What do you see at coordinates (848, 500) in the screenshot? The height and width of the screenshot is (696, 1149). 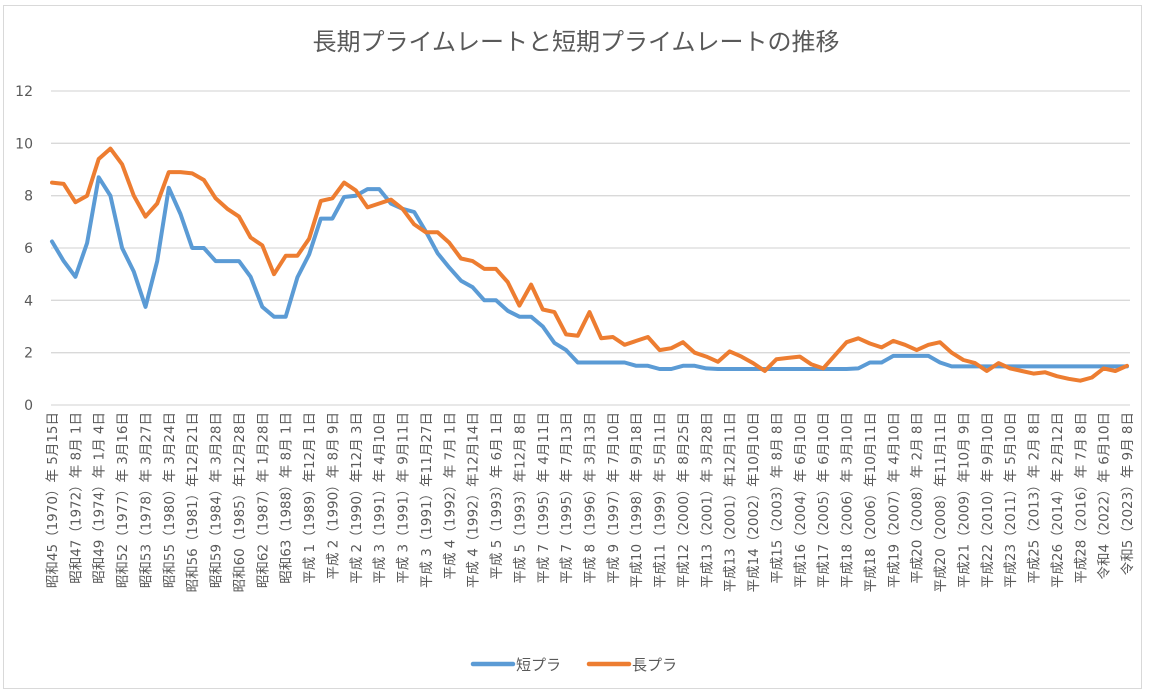 I see `x-tick-label: 平成18（2006）年 3月10日` at bounding box center [848, 500].